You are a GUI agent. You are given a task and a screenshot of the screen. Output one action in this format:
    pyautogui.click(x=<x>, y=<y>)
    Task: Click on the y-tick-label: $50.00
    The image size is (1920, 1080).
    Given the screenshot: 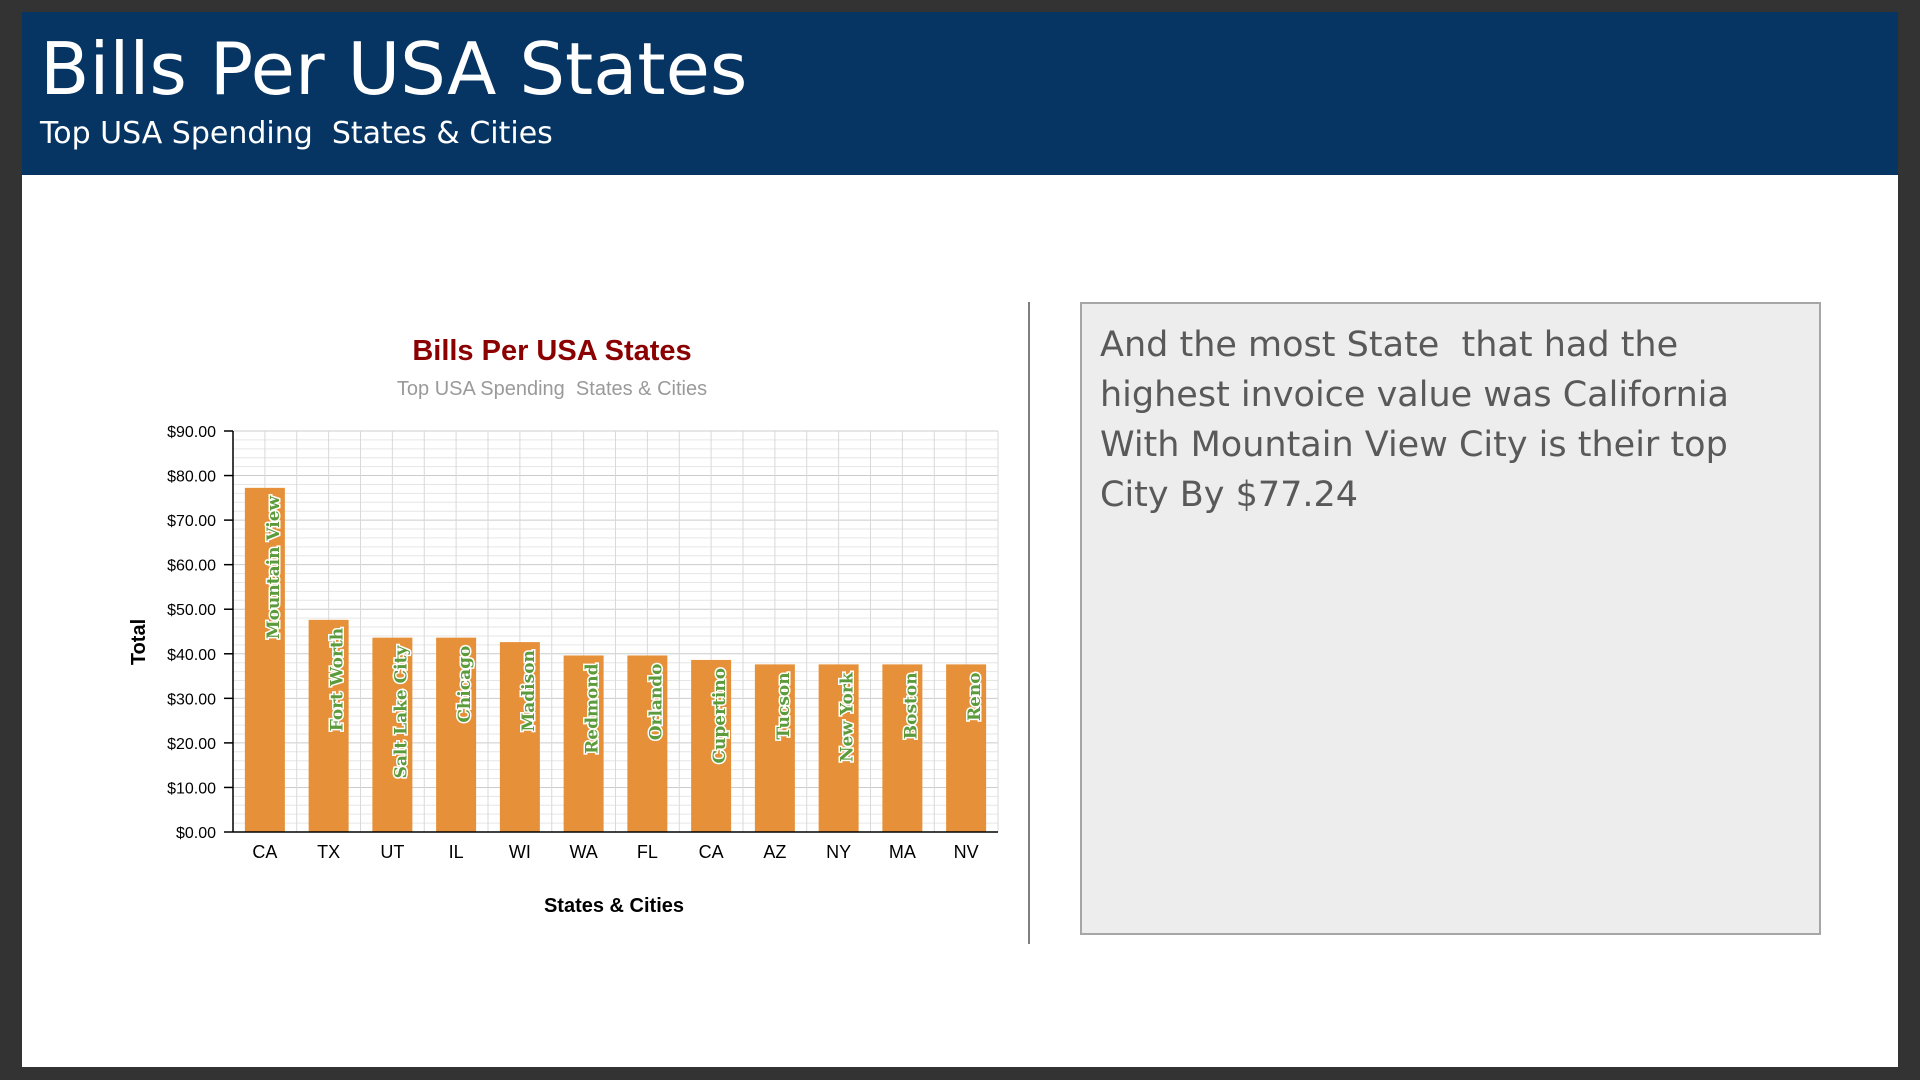 What is the action you would take?
    pyautogui.click(x=191, y=610)
    